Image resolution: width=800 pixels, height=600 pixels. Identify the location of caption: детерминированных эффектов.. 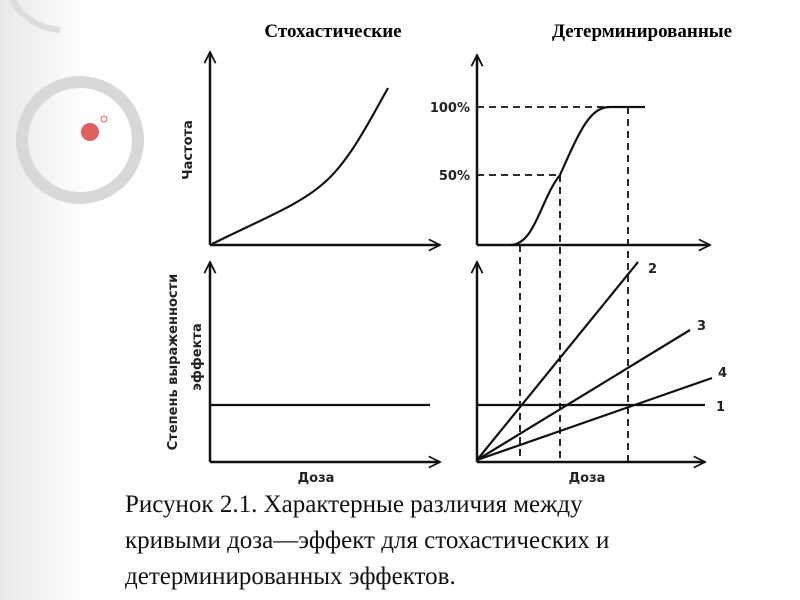
(290, 576).